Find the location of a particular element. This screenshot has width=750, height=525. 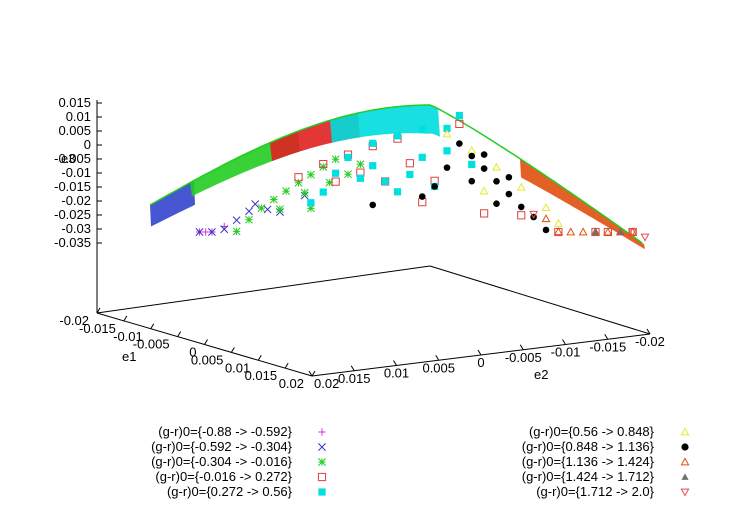

legend-label: (g-r)0={0.848 -> 1.136} is located at coordinates (588, 446).